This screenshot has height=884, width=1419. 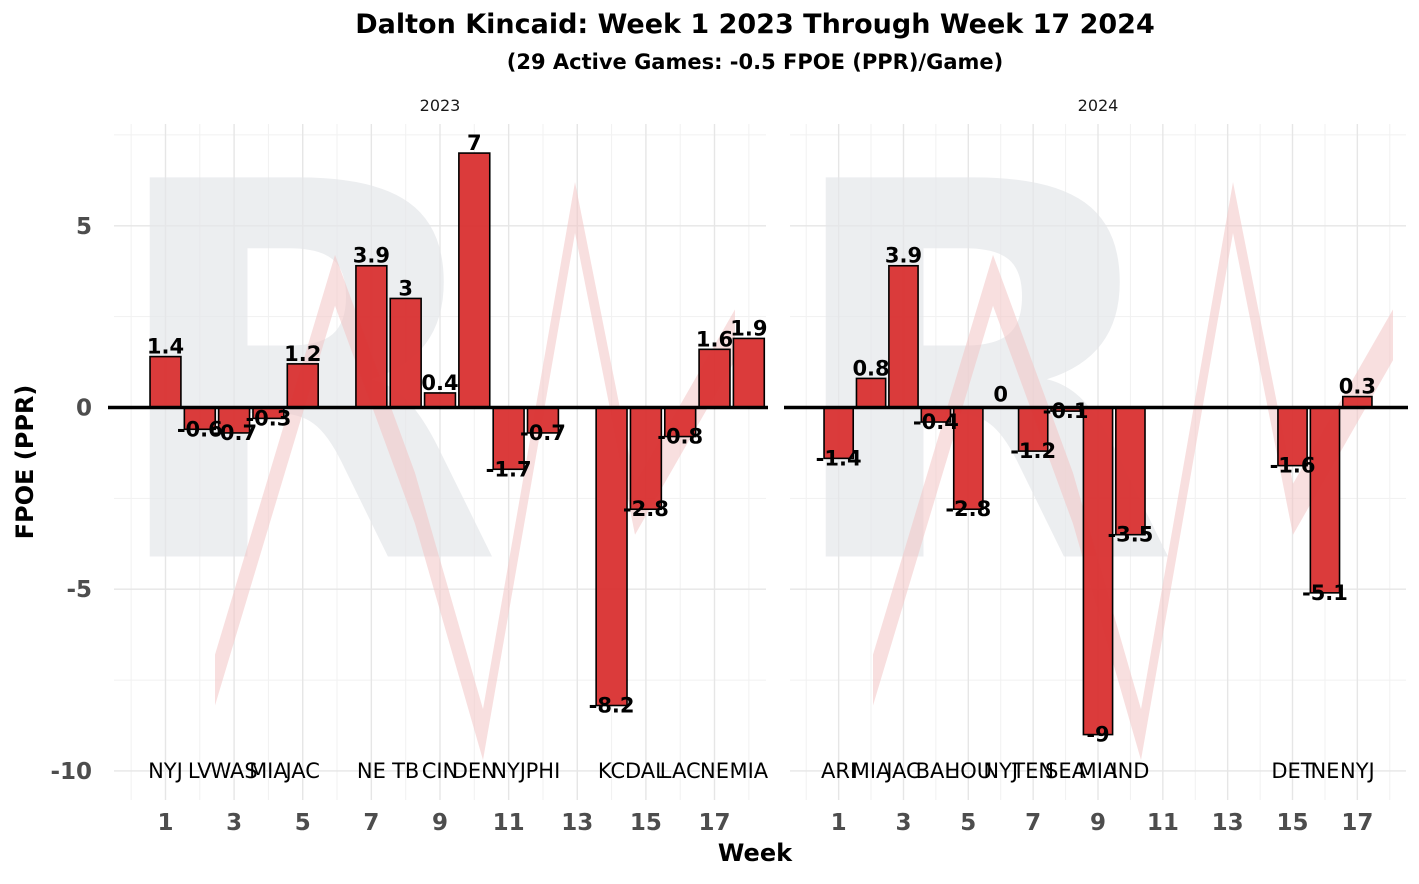 I want to click on opponent-label-week-2: MIA, so click(x=871, y=771).